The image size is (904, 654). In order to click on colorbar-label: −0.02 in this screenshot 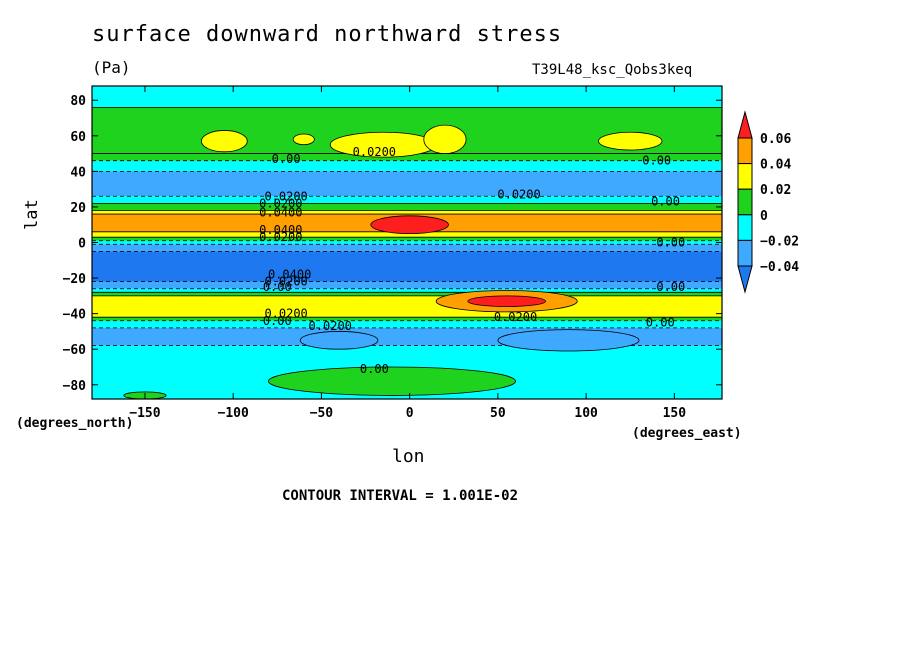, I will do `click(779, 241)`.